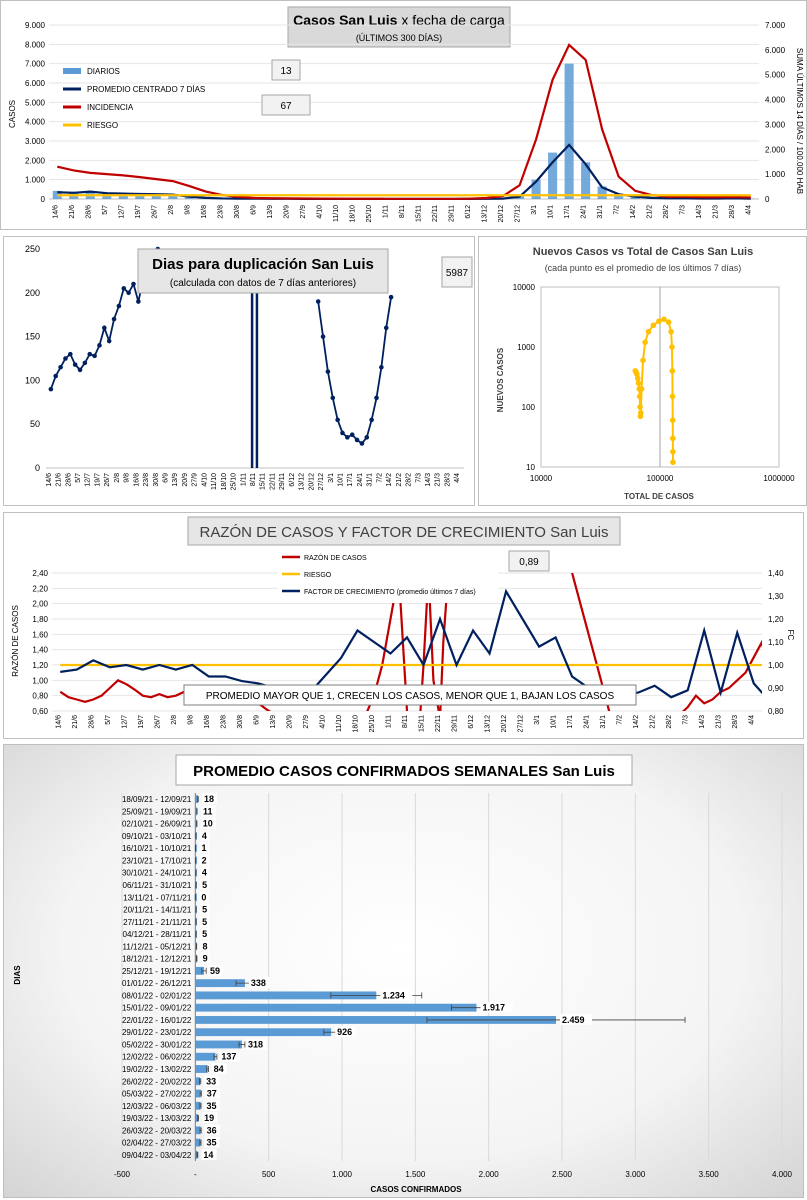 This screenshot has width=807, height=1200. What do you see at coordinates (286, 212) in the screenshot?
I see `x-tick-label: 20/9` at bounding box center [286, 212].